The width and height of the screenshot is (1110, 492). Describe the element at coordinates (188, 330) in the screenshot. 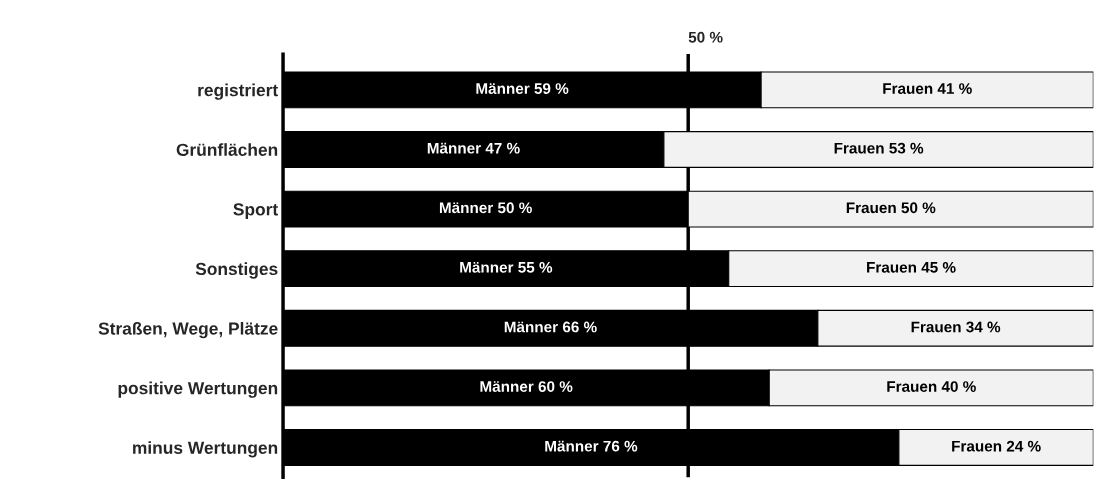

I see `y-tick-label: Straßen, Wege, Plätze` at that location.